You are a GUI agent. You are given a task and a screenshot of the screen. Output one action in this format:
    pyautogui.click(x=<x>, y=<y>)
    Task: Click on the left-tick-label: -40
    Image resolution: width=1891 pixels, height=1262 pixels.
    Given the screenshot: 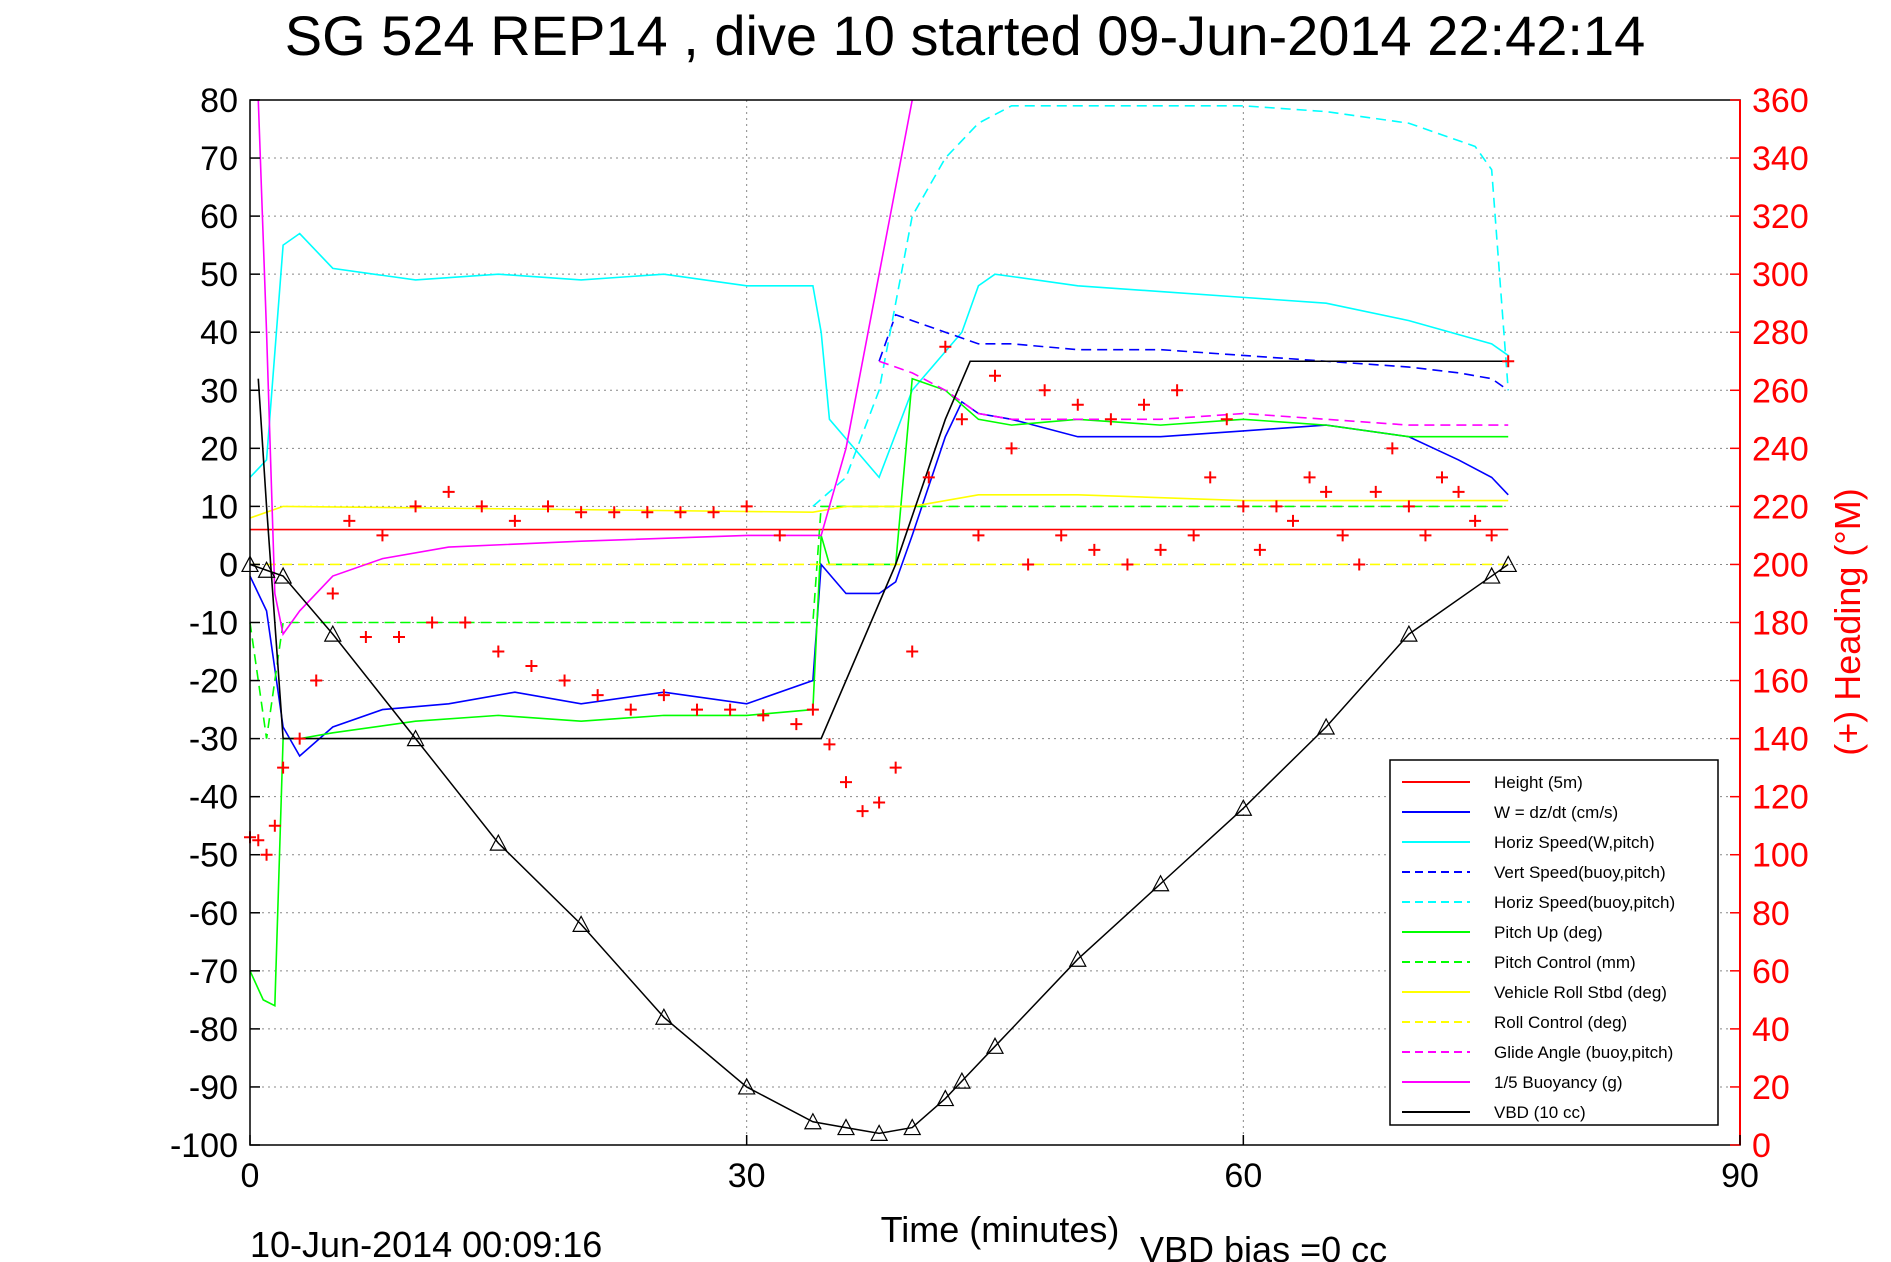 What is the action you would take?
    pyautogui.click(x=213, y=798)
    